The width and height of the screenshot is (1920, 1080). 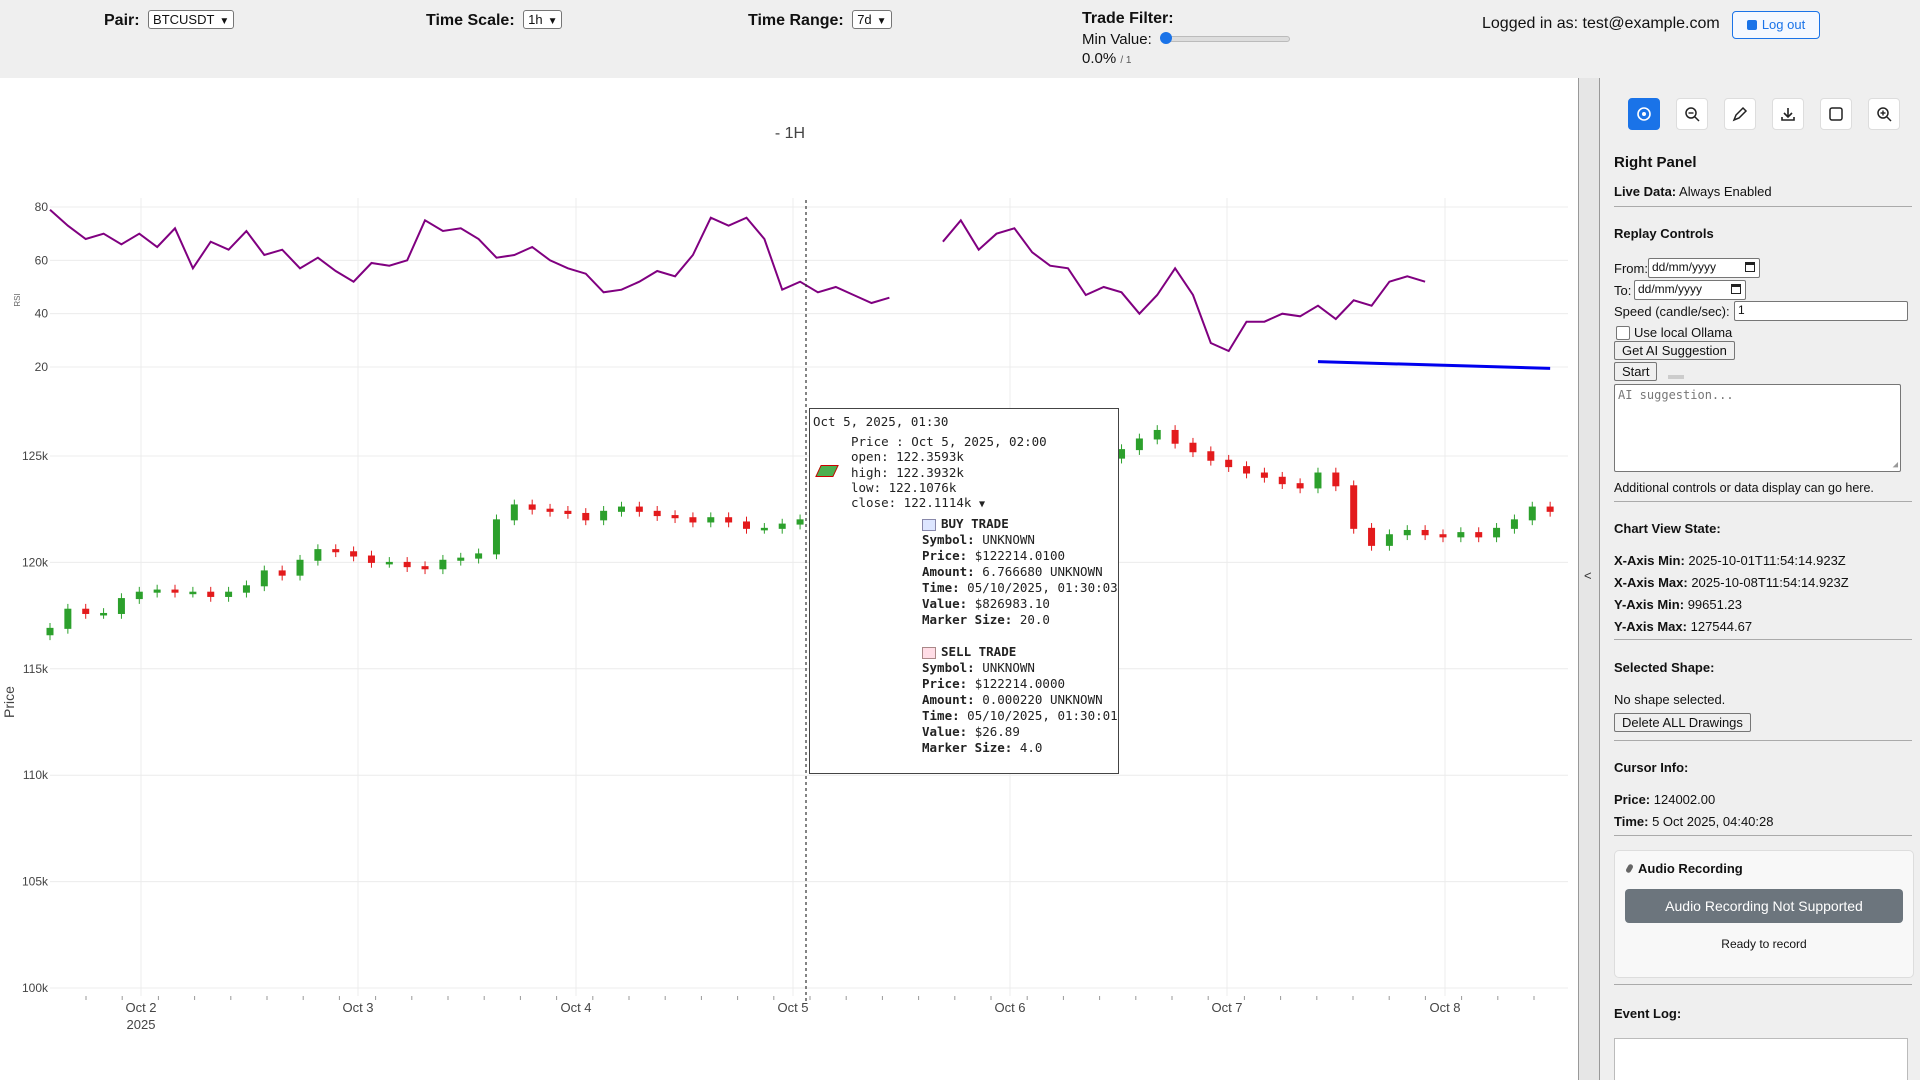 What do you see at coordinates (1788, 114) in the screenshot?
I see `tool-download-button` at bounding box center [1788, 114].